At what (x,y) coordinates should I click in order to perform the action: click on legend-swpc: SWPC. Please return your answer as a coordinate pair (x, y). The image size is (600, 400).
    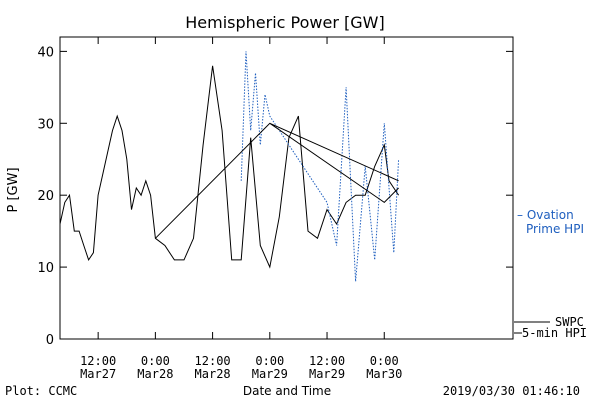
    Looking at the image, I should click on (569, 322).